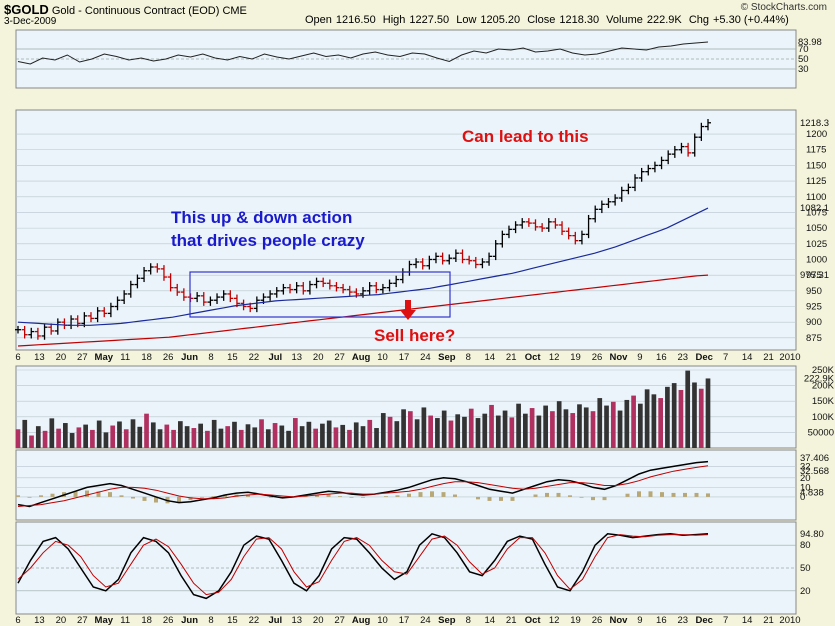 Image resolution: width=835 pixels, height=626 pixels. Describe the element at coordinates (415, 335) in the screenshot. I see `annotation-sell: Sell here?` at that location.